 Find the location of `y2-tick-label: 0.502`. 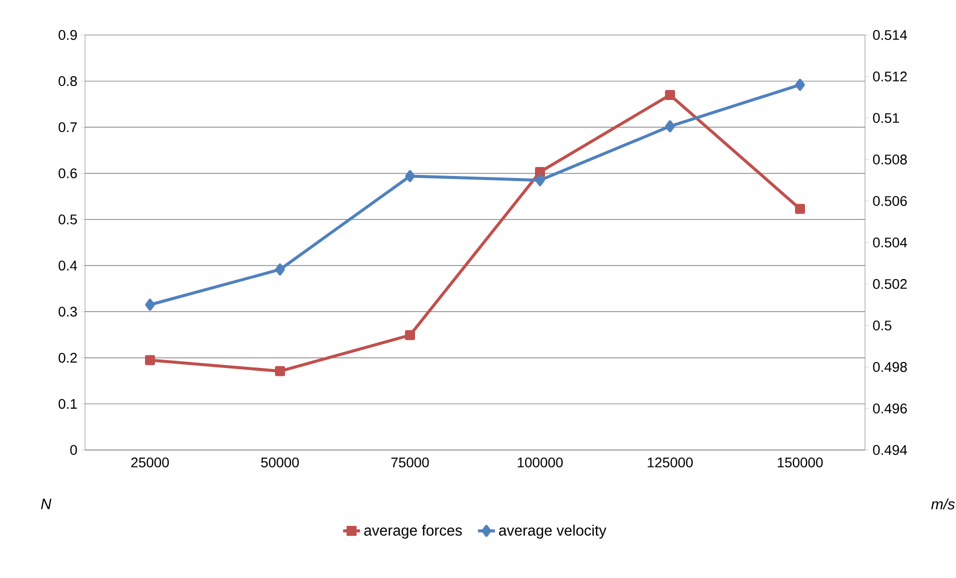

y2-tick-label: 0.502 is located at coordinates (890, 284).